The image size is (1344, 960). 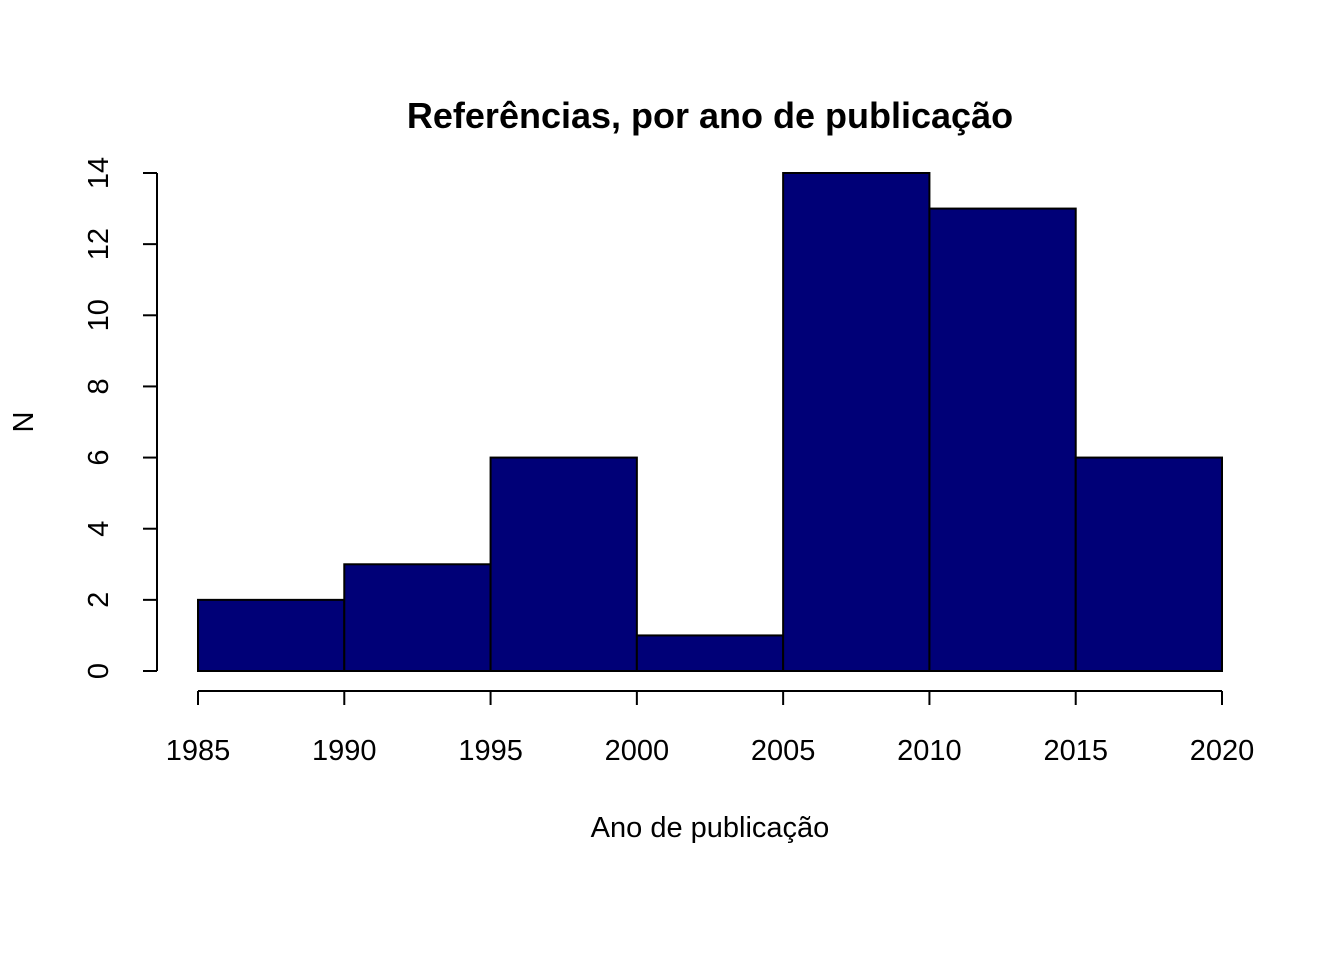 What do you see at coordinates (99, 600) in the screenshot?
I see `y-tick-label: 2` at bounding box center [99, 600].